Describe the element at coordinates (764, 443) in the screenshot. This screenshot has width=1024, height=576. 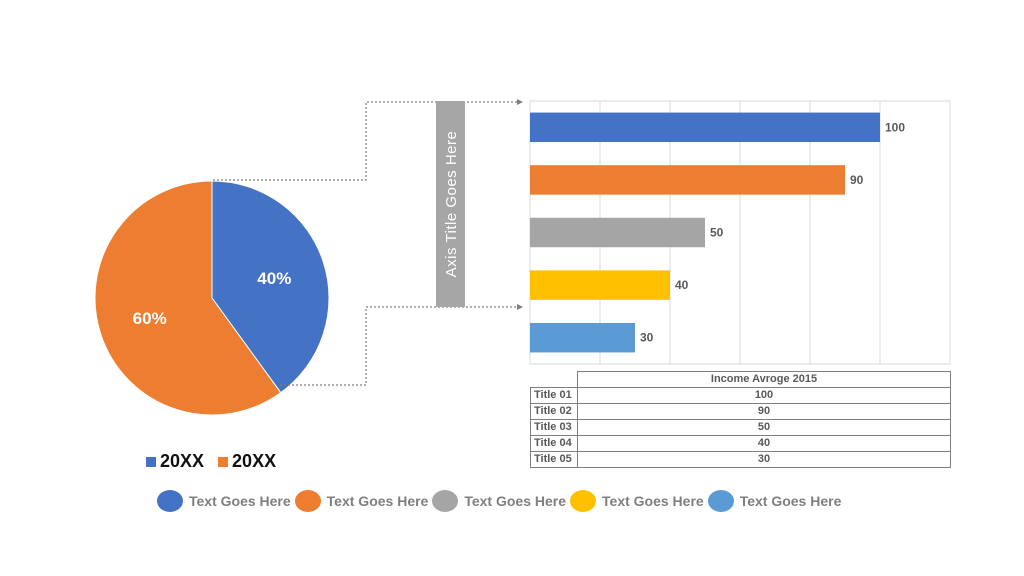
I see `row-value: 40` at that location.